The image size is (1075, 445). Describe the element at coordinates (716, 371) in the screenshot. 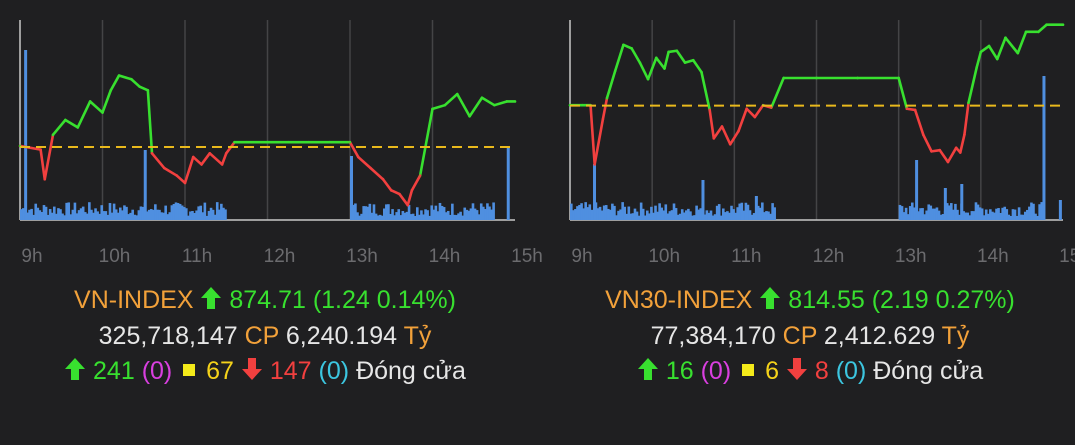

I see `ceiling-count: (0)` at that location.